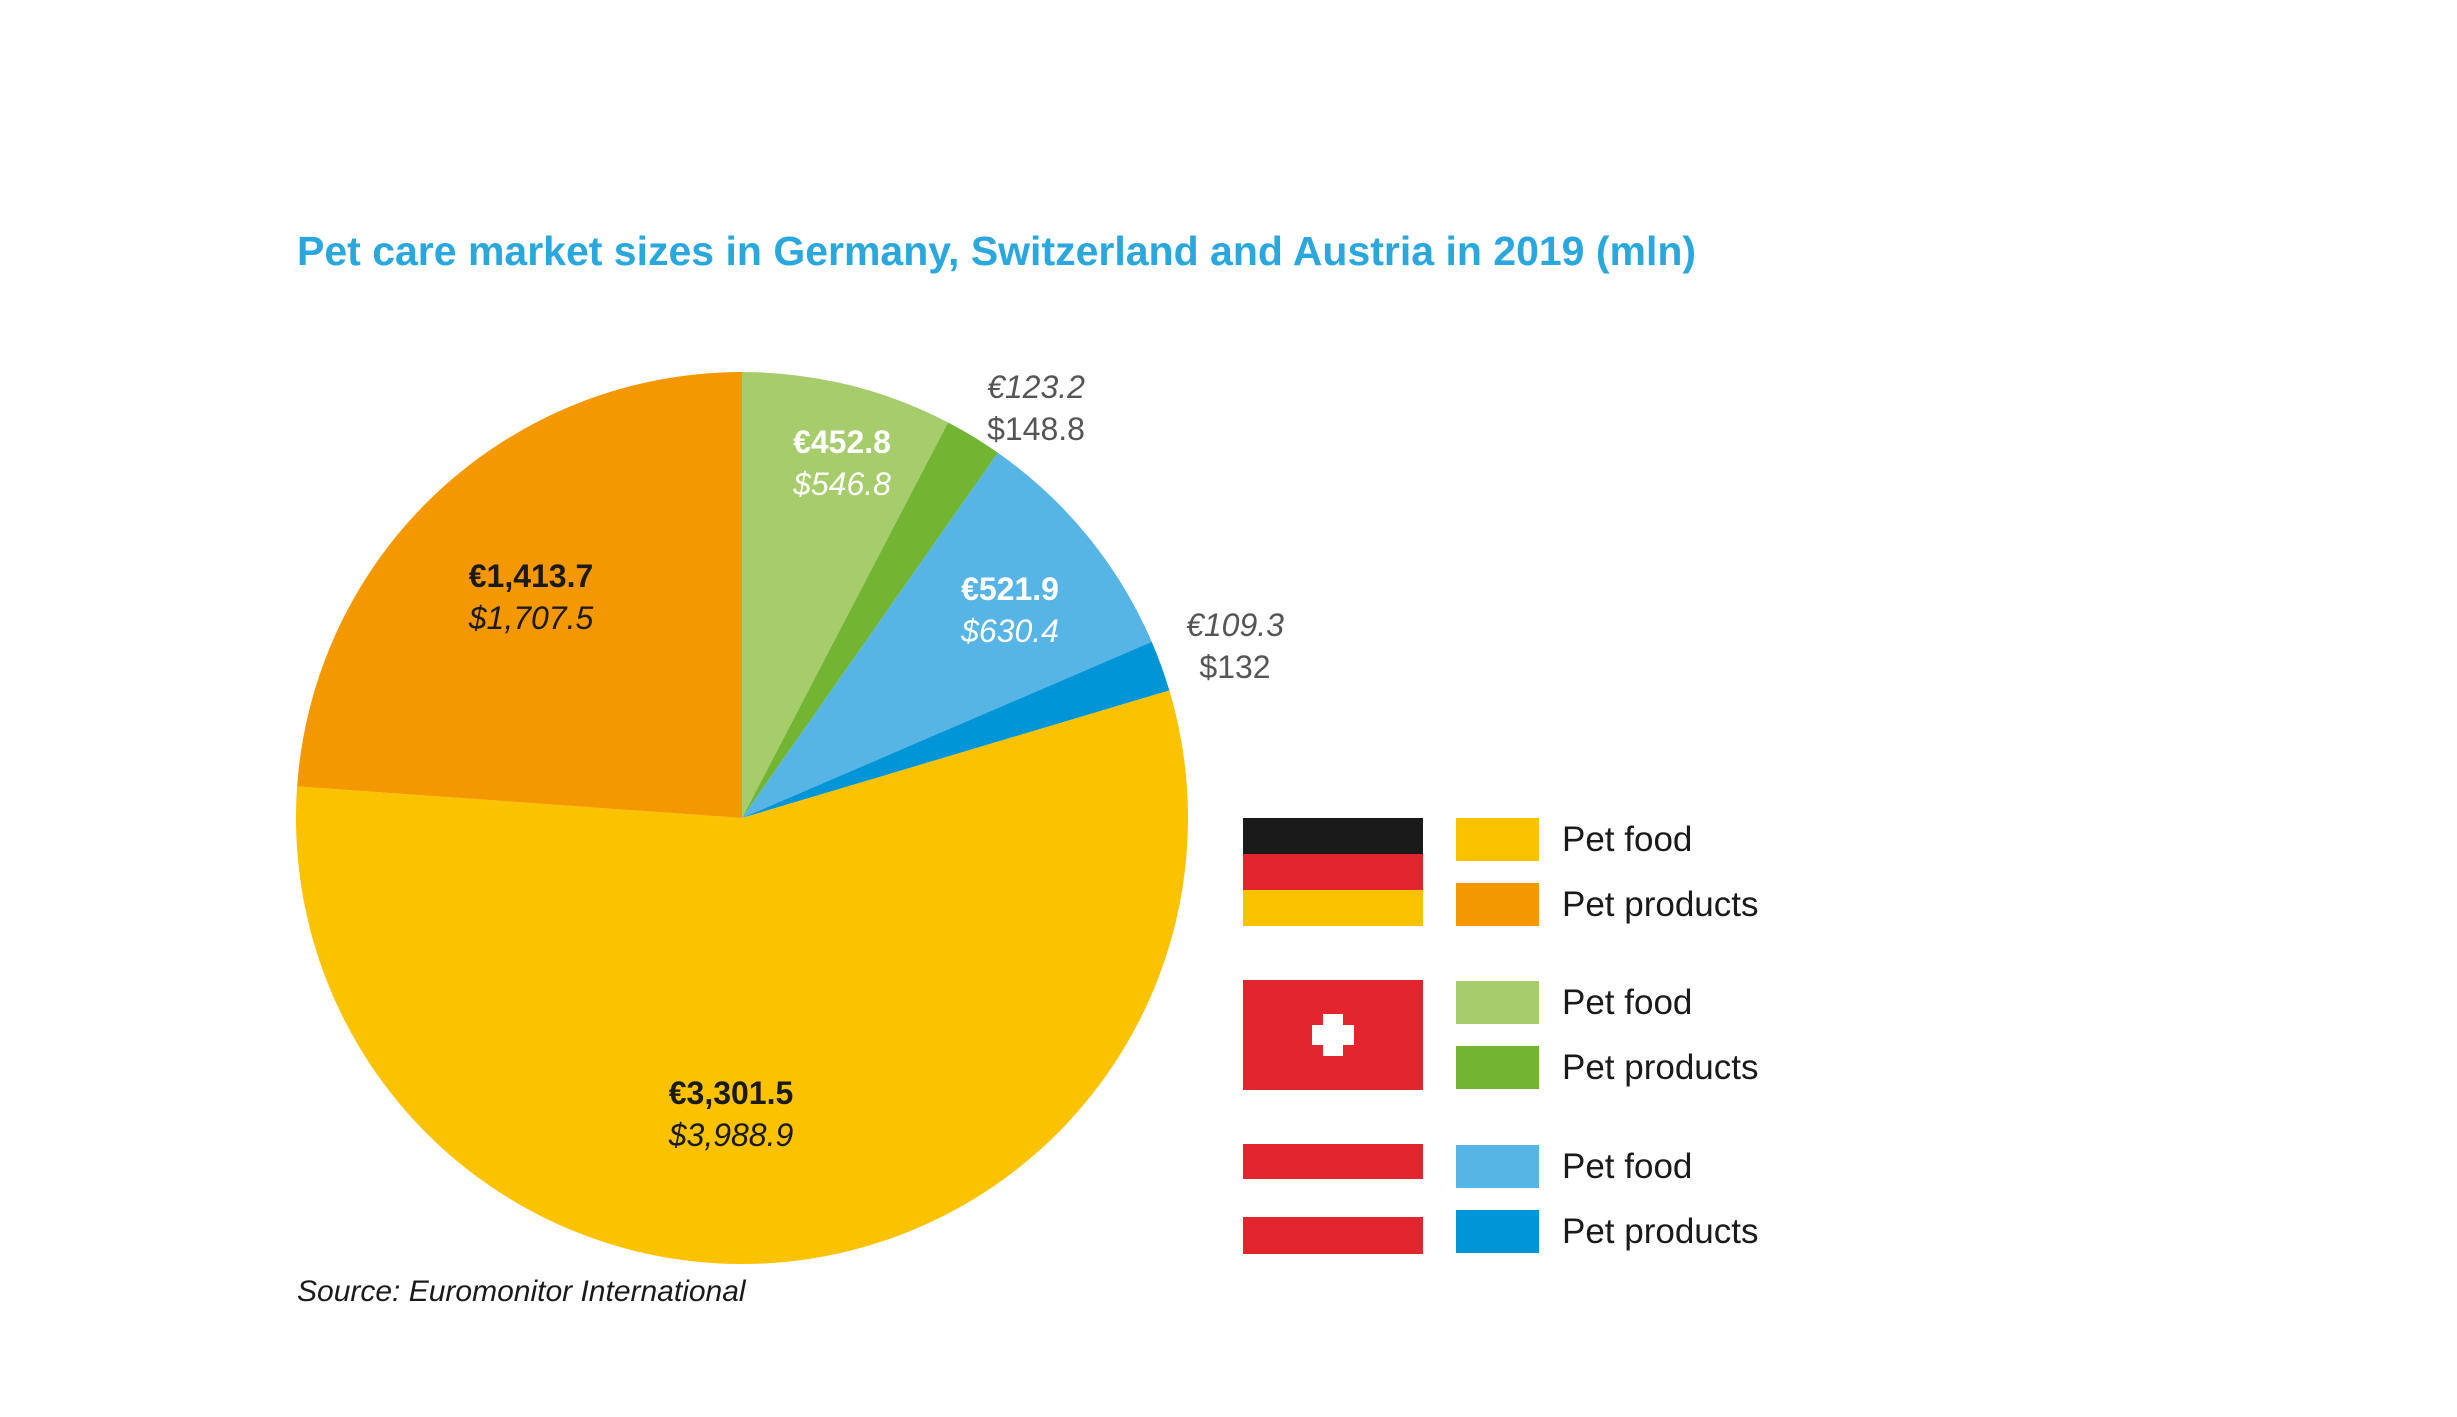 The width and height of the screenshot is (2457, 1417). What do you see at coordinates (531, 597) in the screenshot?
I see `slice-label-germany-pet-products: €1,413.7 $1,707.5` at bounding box center [531, 597].